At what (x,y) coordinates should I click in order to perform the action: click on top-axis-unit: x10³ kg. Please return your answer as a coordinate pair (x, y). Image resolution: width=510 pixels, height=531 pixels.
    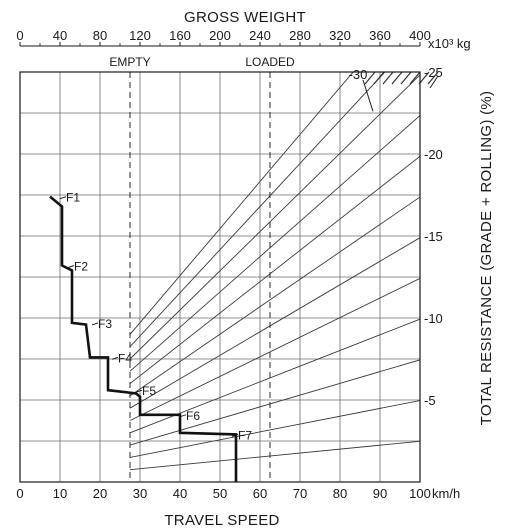
    Looking at the image, I should click on (449, 43).